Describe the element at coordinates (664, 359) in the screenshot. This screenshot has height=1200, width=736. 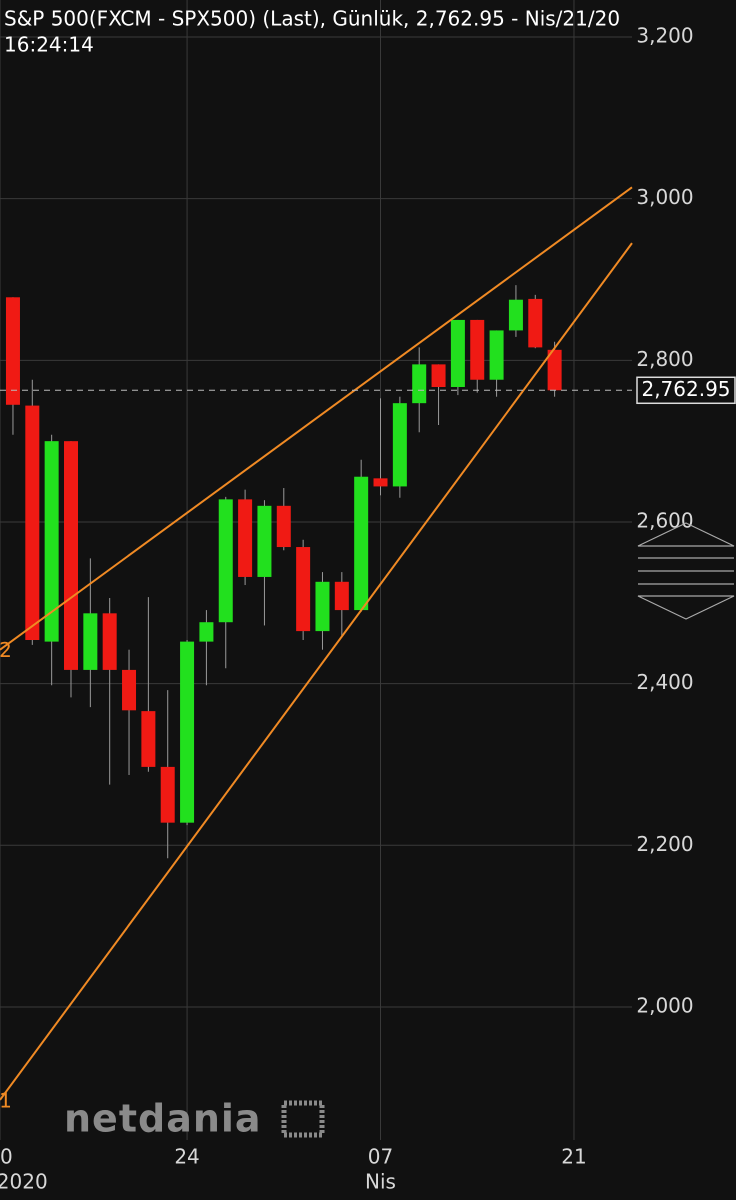
I see `y-tick-label: 2,800` at that location.